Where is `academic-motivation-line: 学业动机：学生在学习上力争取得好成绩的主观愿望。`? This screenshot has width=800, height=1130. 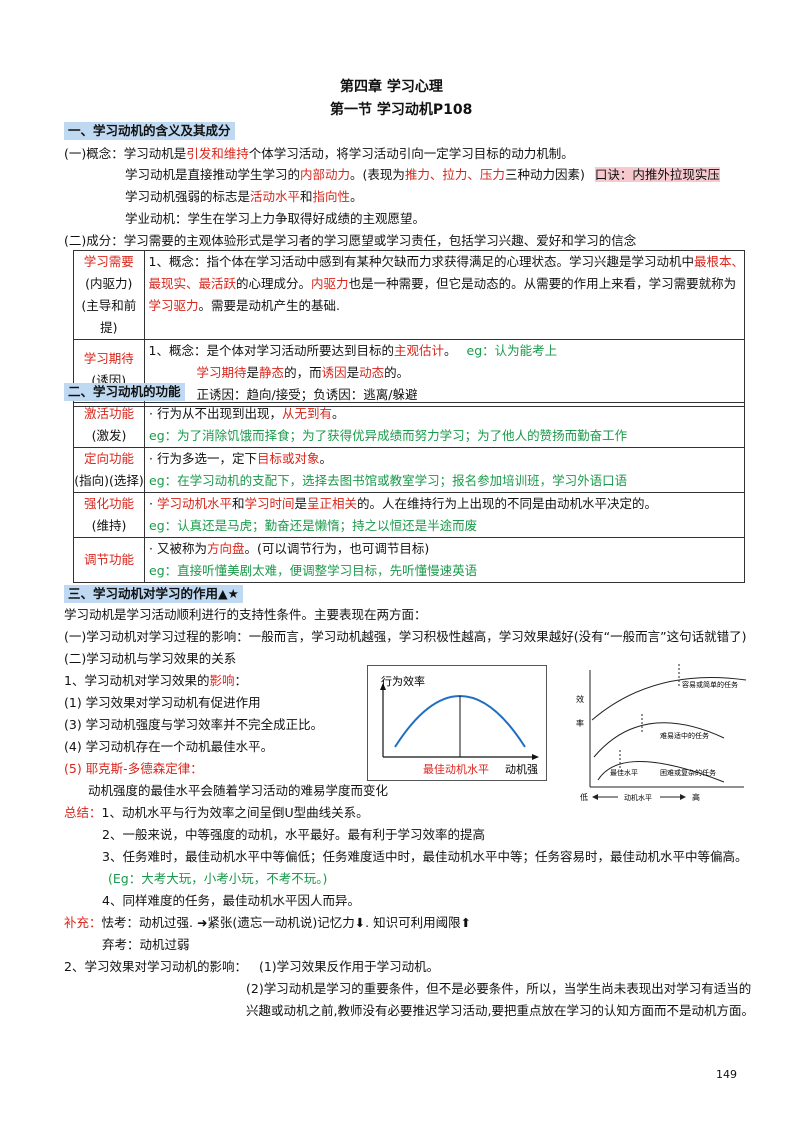
academic-motivation-line: 学业动机：学生在学习上力争取得好成绩的主观愿望。 is located at coordinates (275, 218).